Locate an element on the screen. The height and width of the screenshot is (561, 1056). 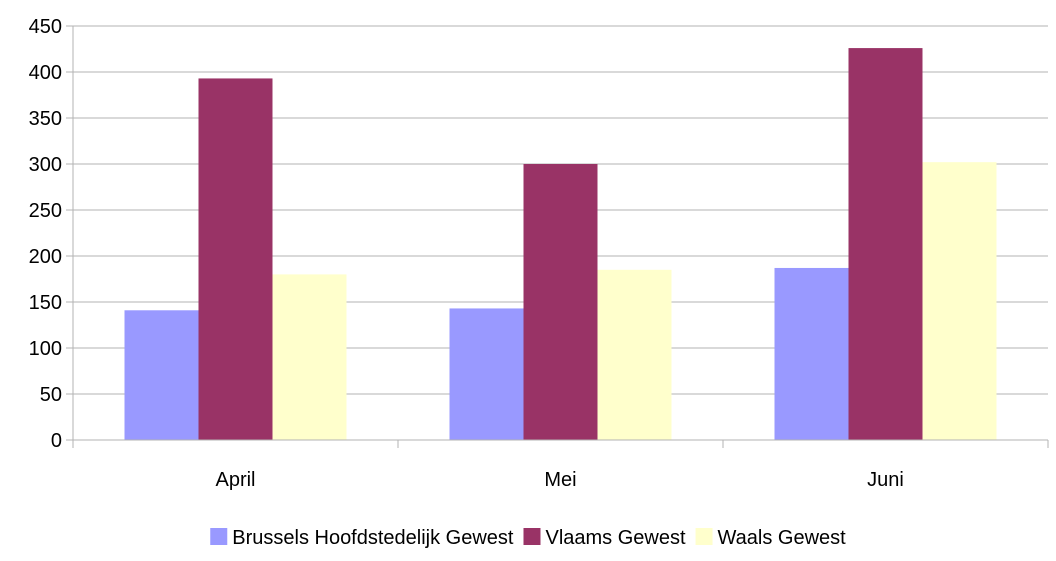
y-tick-label: 300 is located at coordinates (45, 165).